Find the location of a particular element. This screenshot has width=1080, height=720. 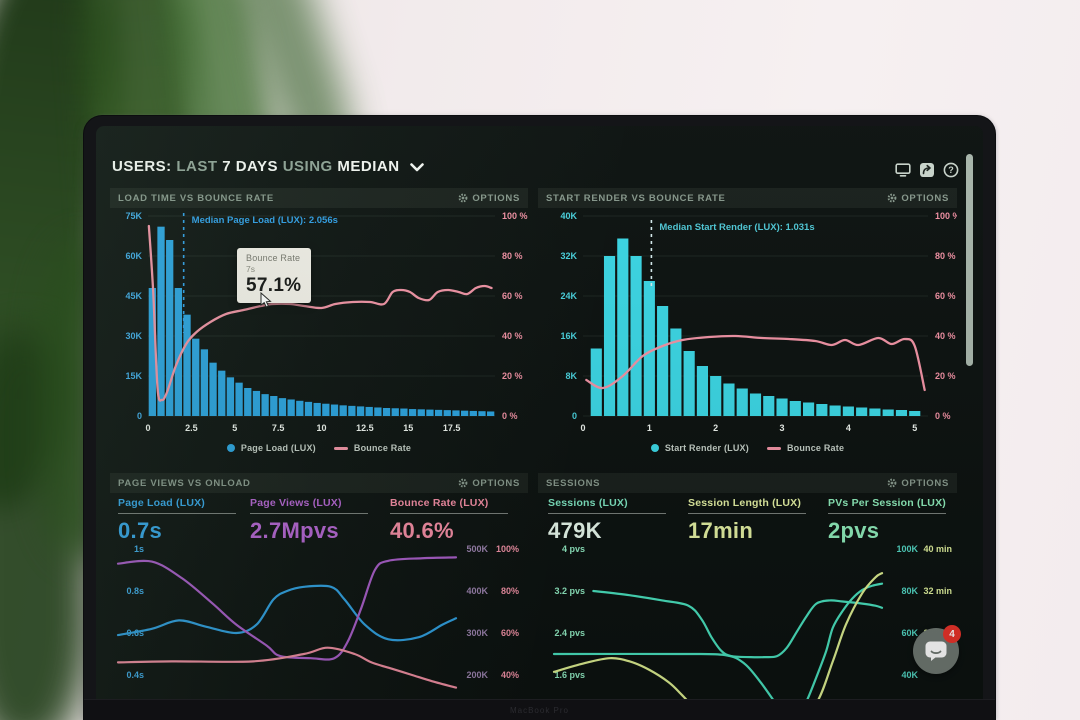

y-axis-right-label: 100 % is located at coordinates (515, 216).